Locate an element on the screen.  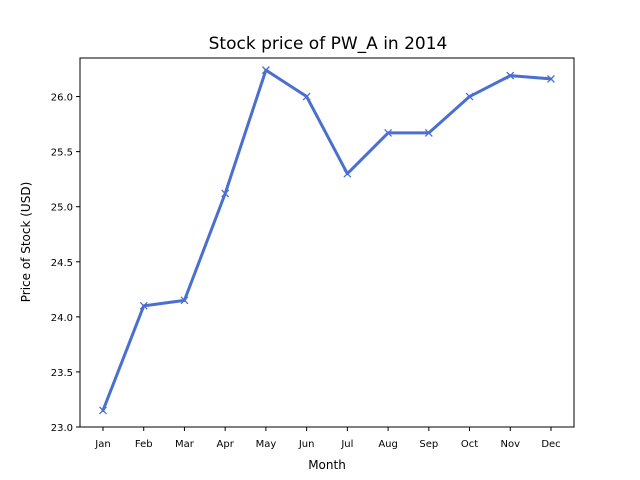
y-tick-label: 25.5 is located at coordinates (62, 153).